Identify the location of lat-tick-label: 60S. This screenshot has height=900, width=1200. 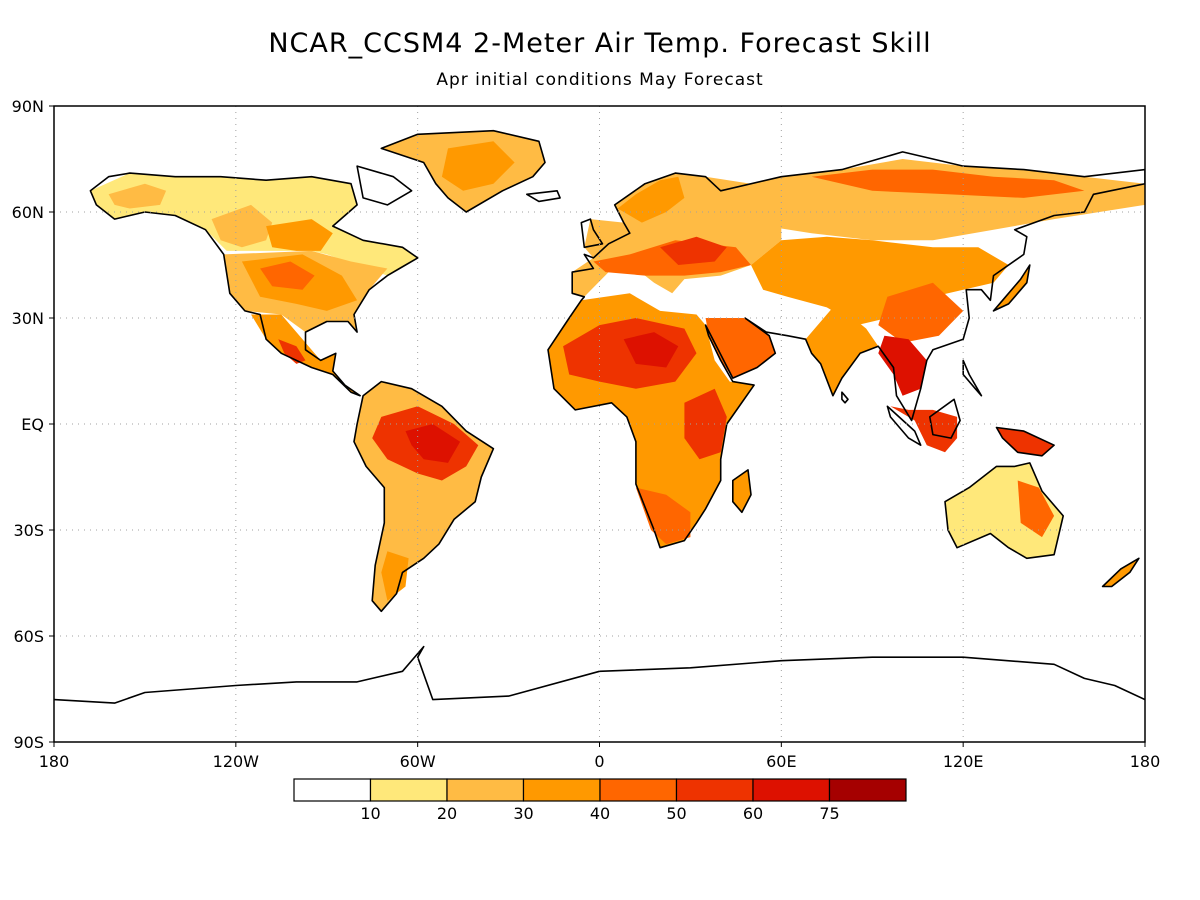
(28, 636).